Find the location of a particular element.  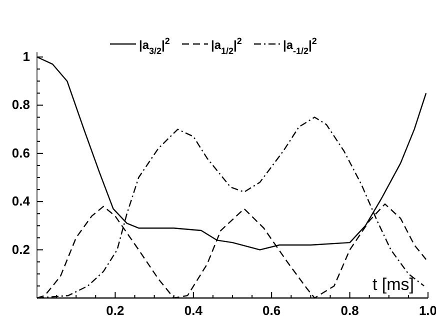

legend-label: |a$_{-1/2}$|$^{2}$ is located at coordinates (300, 46).